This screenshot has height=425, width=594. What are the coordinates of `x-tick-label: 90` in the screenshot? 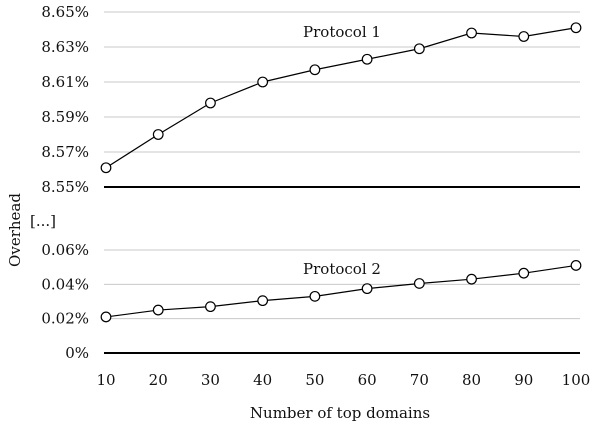 It's located at (523, 380).